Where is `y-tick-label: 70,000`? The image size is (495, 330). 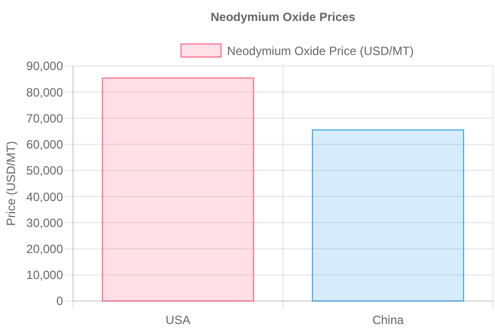
y-tick-label: 70,000 is located at coordinates (45, 118).